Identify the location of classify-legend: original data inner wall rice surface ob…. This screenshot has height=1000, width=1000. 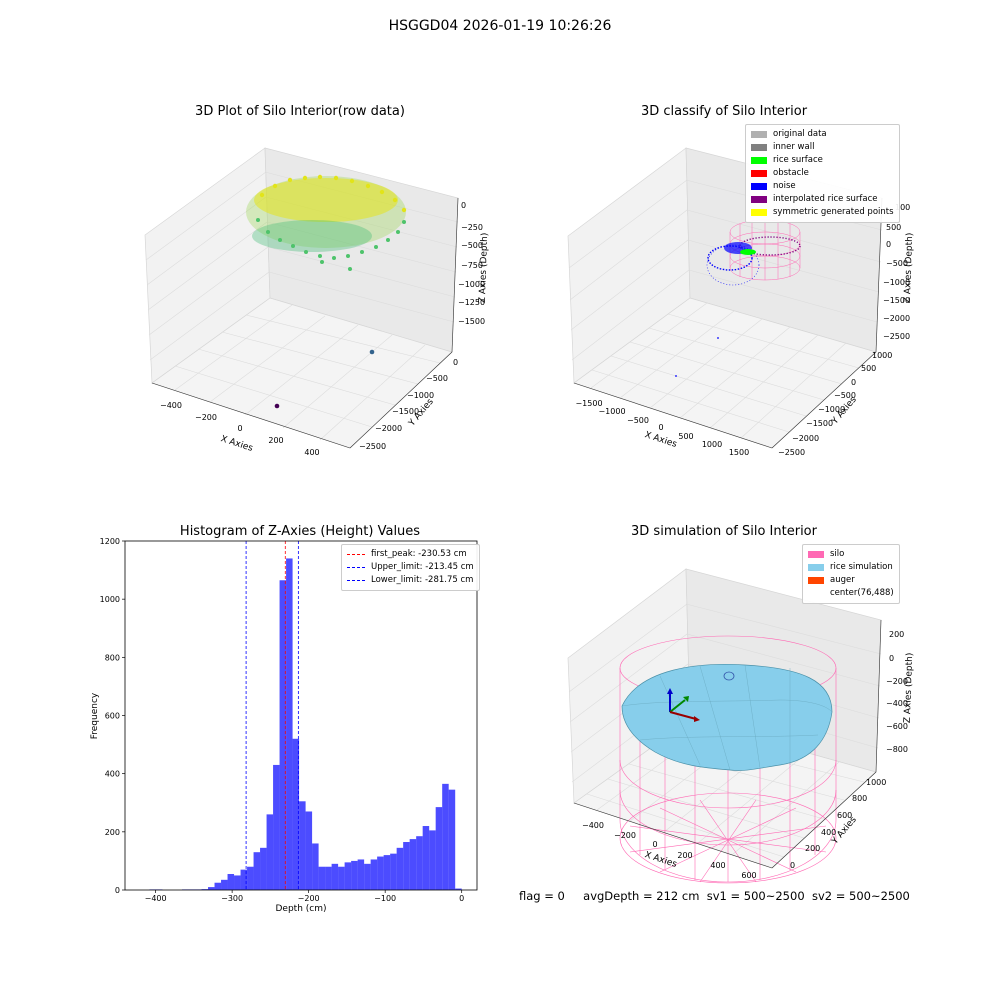
(822, 173).